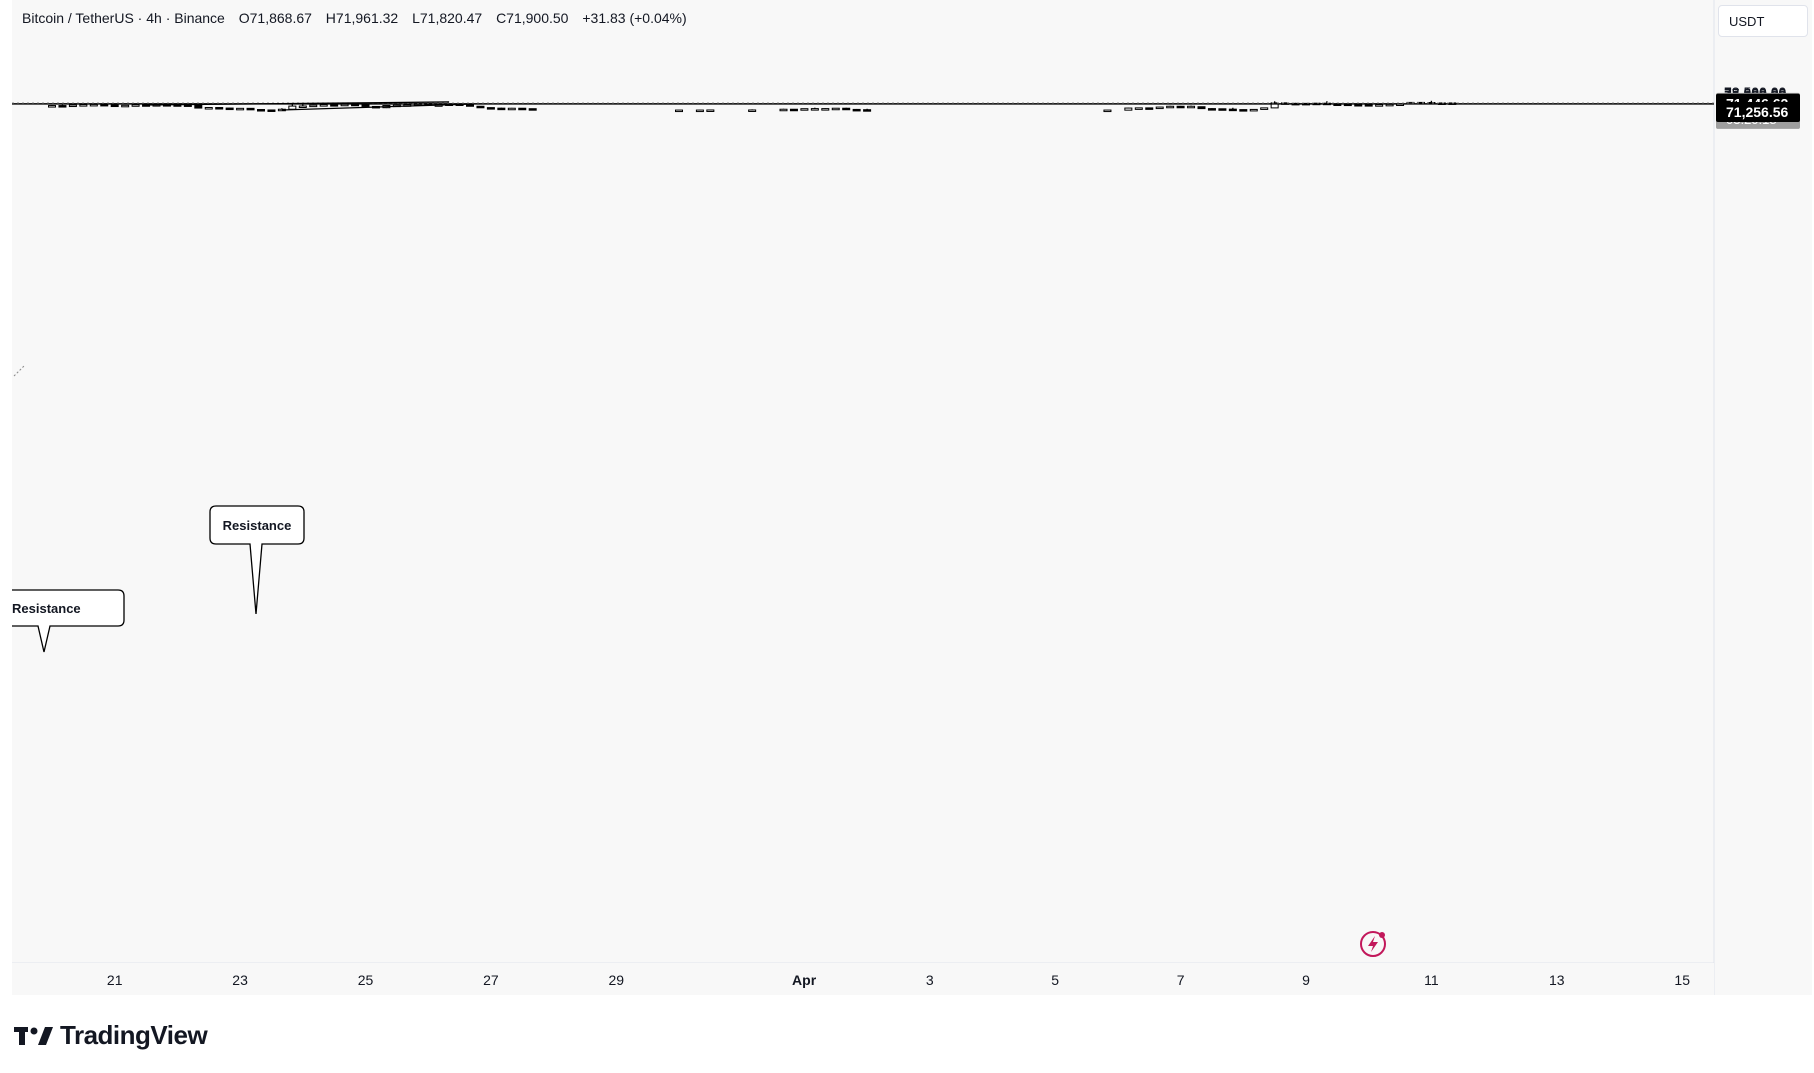 This screenshot has width=1814, height=1073. I want to click on symbol-title: Bitcoin / TetherUS · 4h · Binance, so click(123, 18).